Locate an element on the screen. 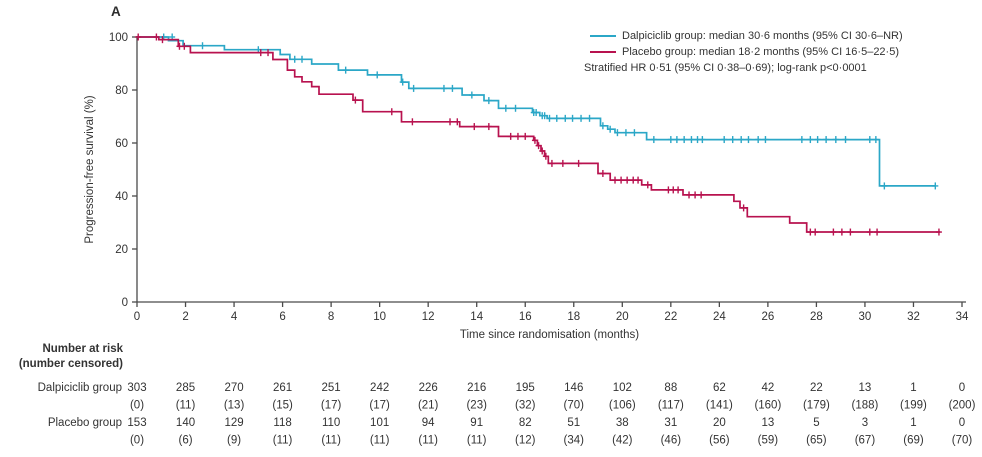  svg-text: 118 is located at coordinates (282, 423).